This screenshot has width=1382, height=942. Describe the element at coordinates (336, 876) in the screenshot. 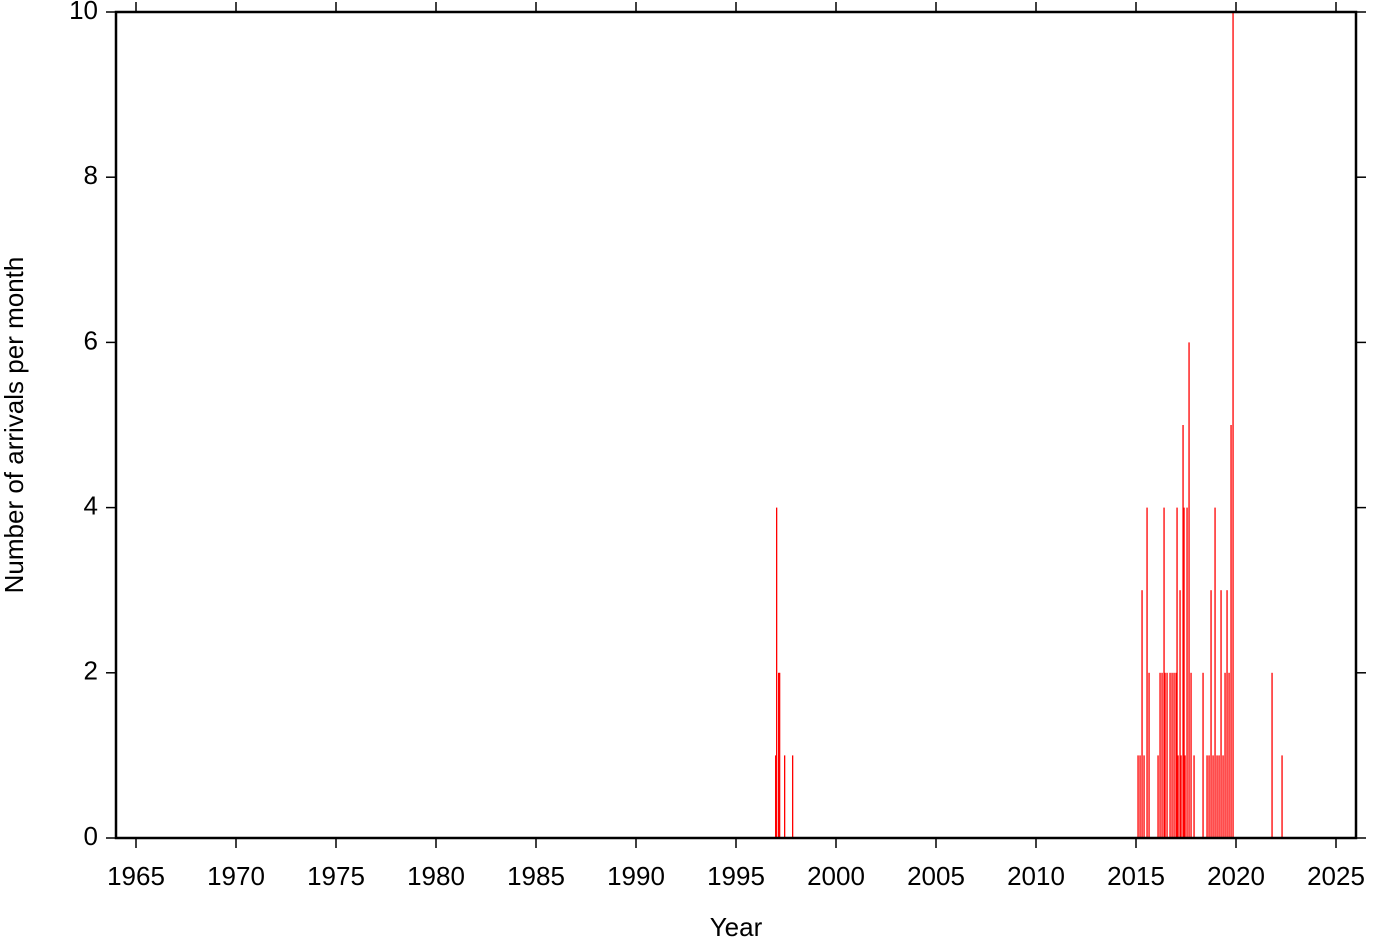

I see `x-tick-label: 1975` at that location.